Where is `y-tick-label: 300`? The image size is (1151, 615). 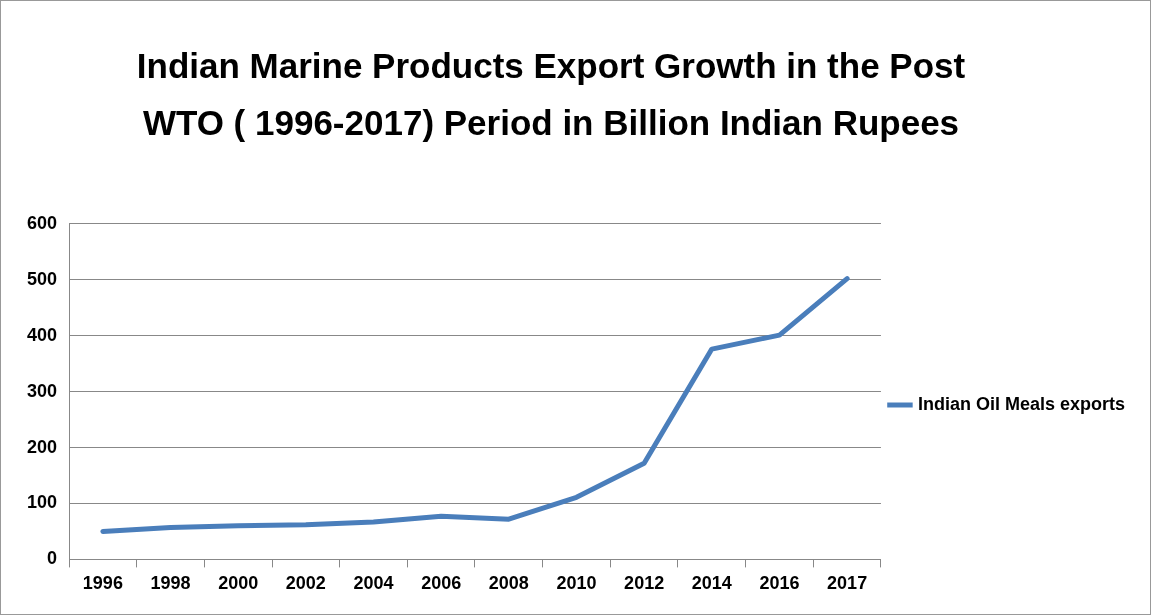
y-tick-label: 300 is located at coordinates (42, 390).